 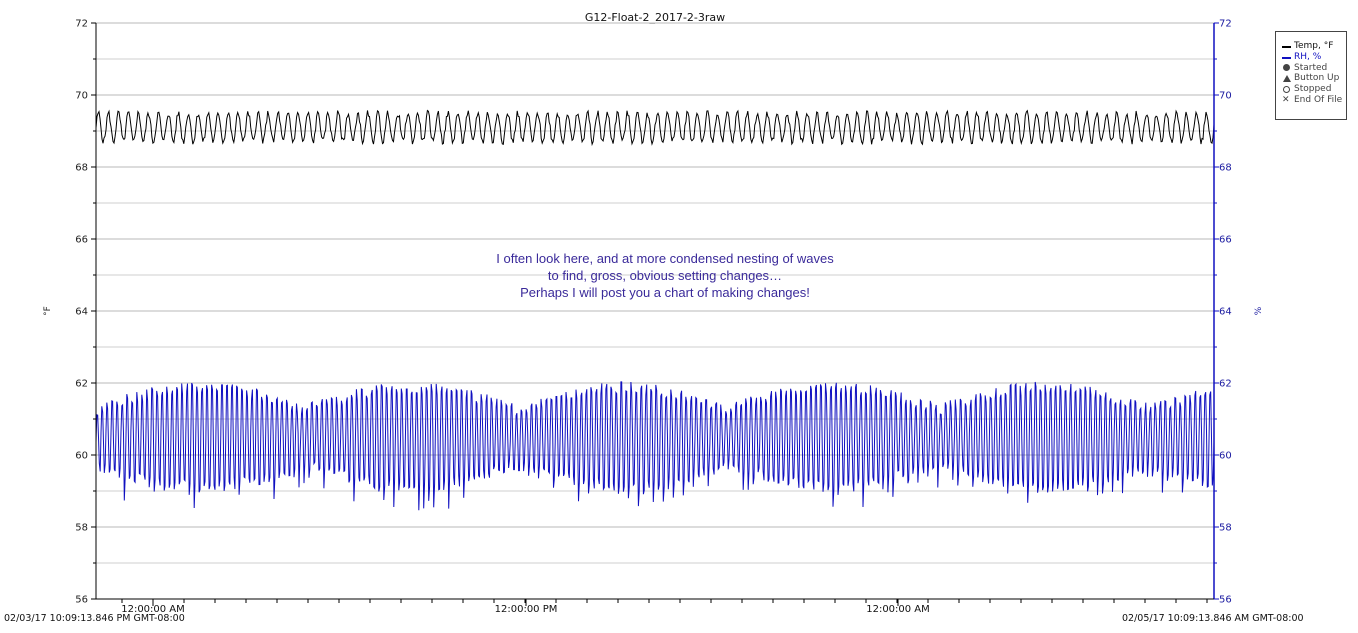 What do you see at coordinates (1225, 96) in the screenshot?
I see `y-right-tick-label: 70` at bounding box center [1225, 96].